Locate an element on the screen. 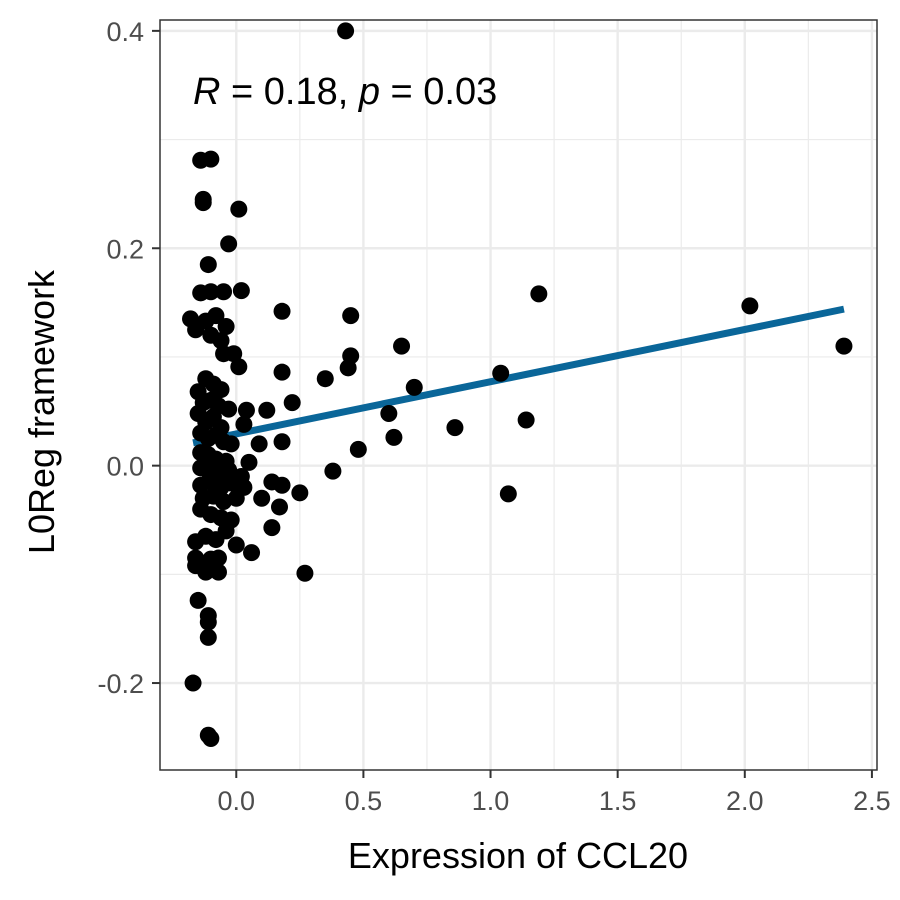 The height and width of the screenshot is (900, 900). x-axis: 0.0 0.5 1.0 1.5 2.0 2.5 is located at coordinates (554, 793).